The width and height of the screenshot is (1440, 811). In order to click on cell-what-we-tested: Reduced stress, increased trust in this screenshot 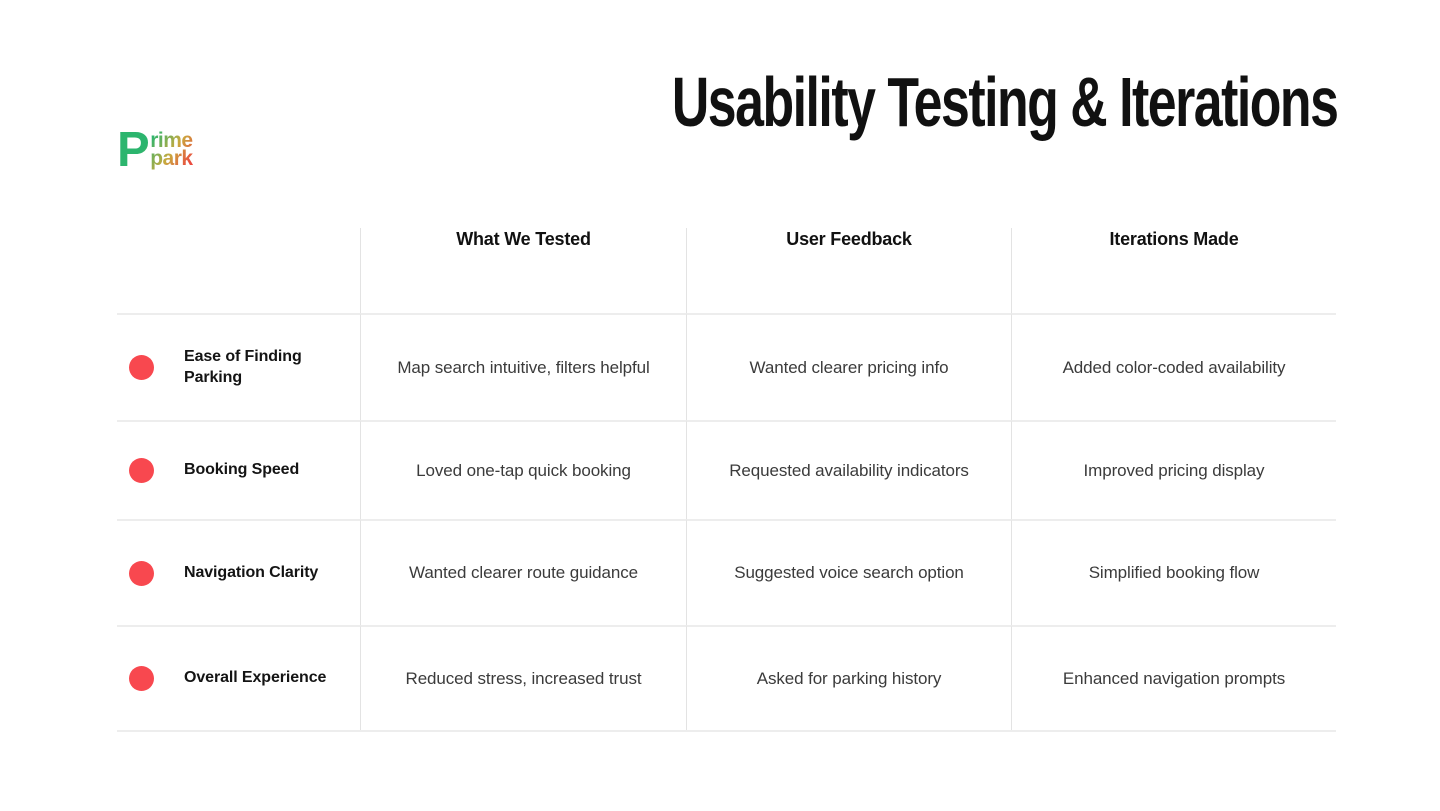, I will do `click(523, 677)`.